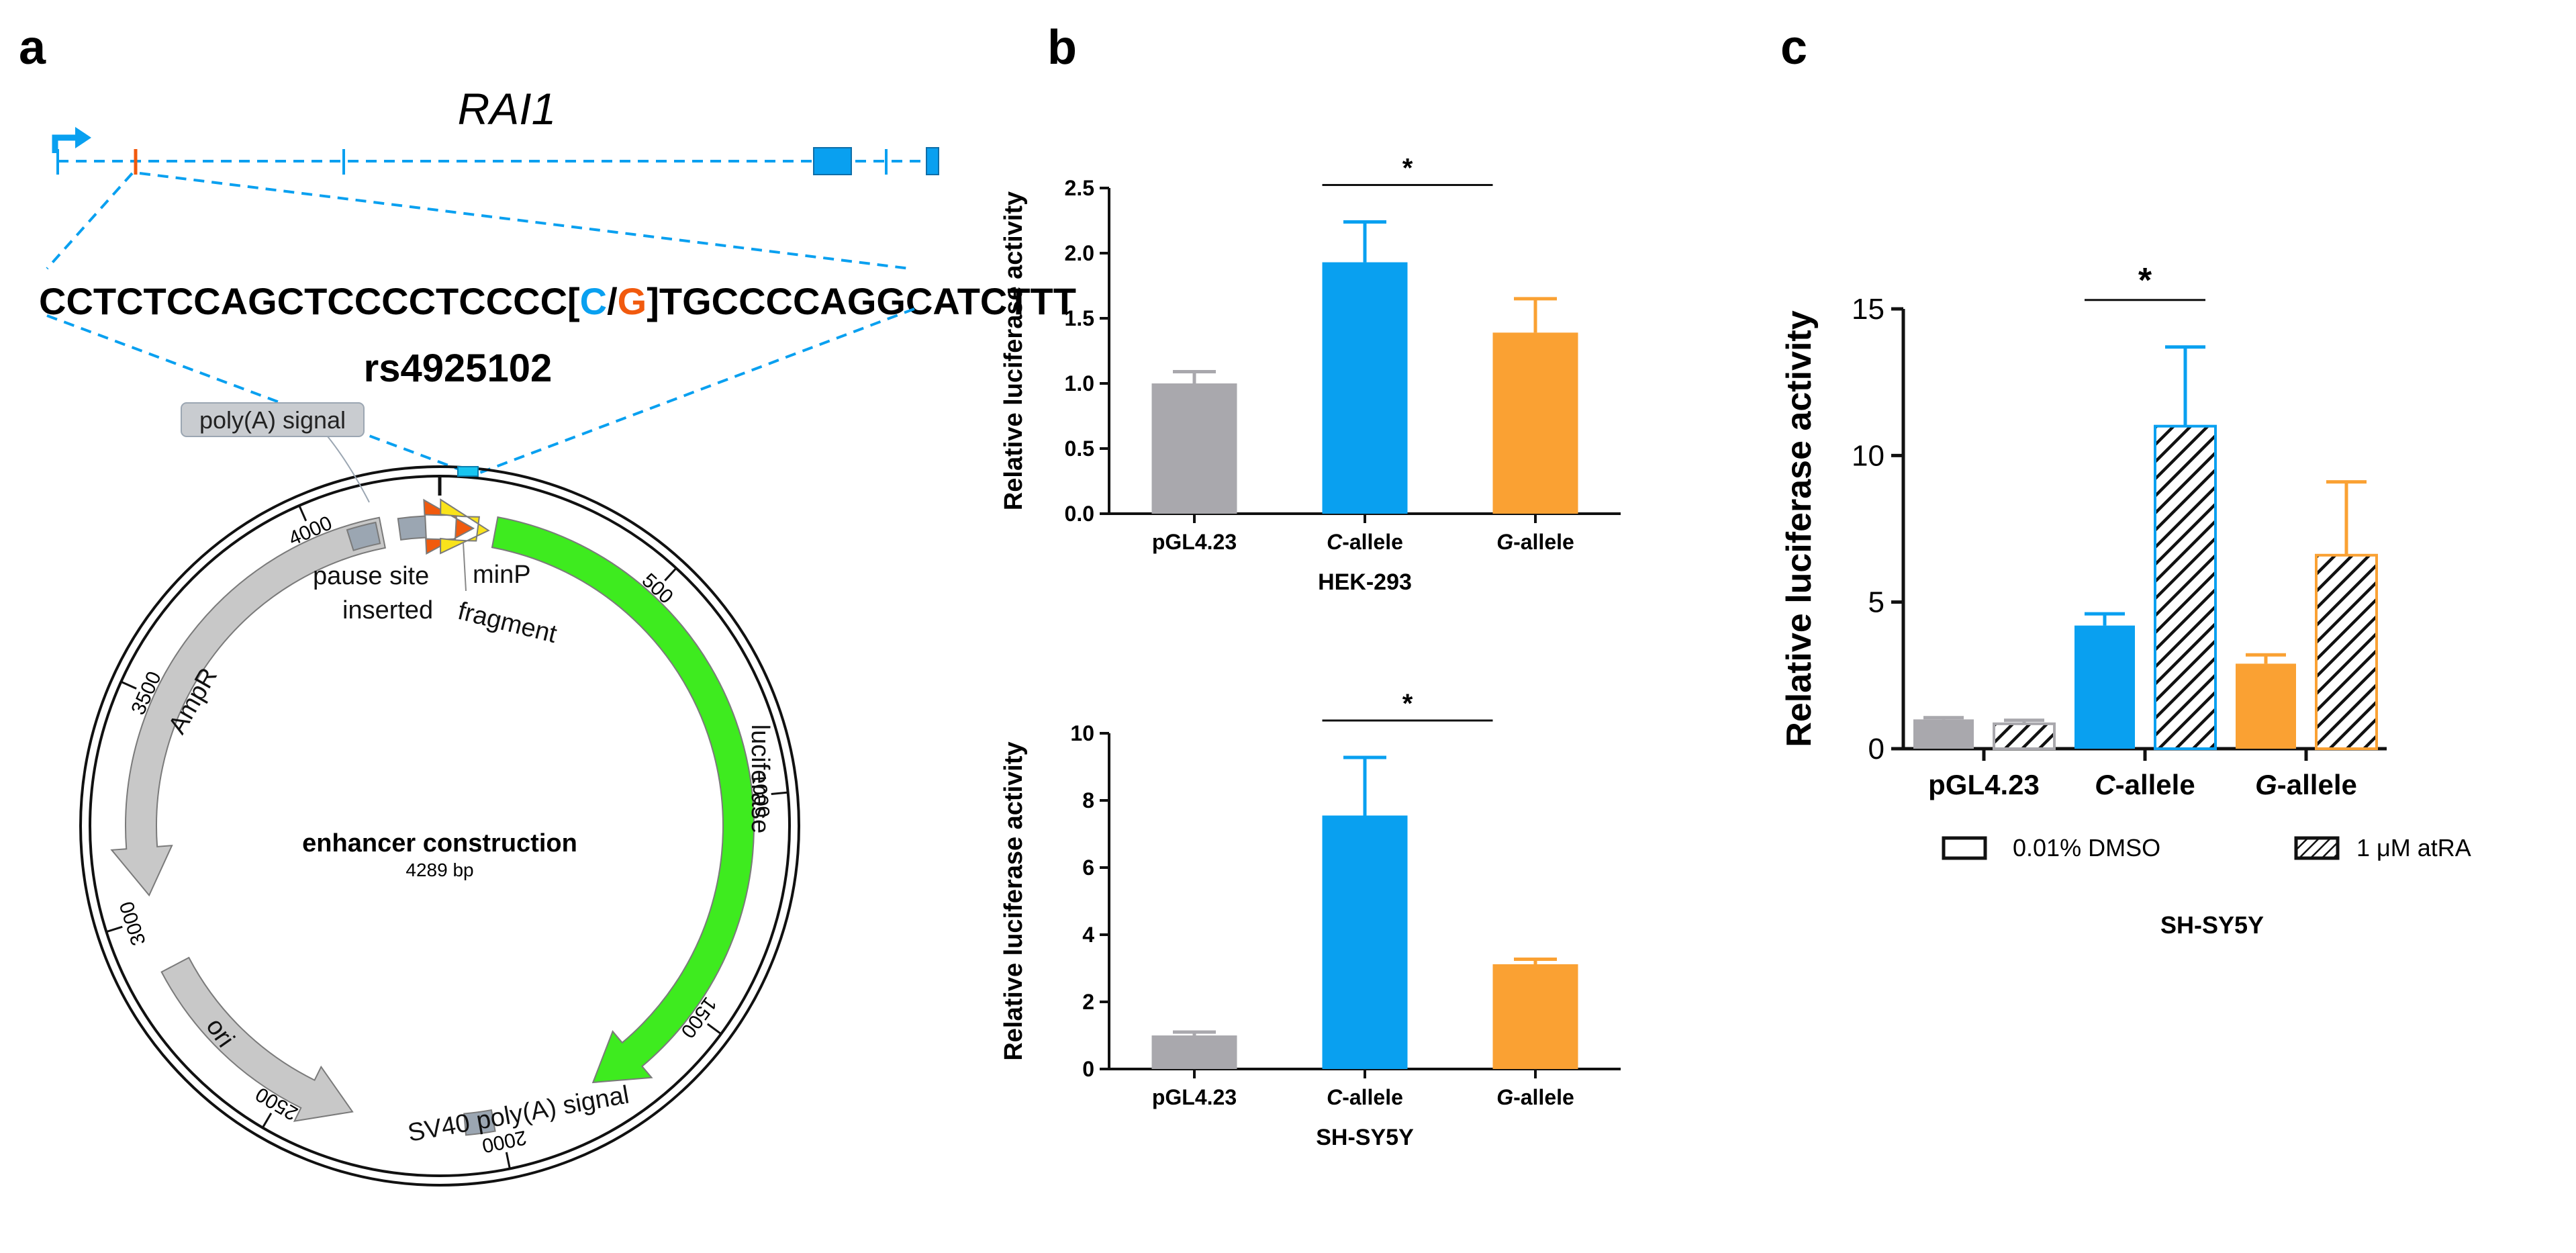 This screenshot has height=1253, width=2576. Describe the element at coordinates (507, 109) in the screenshot. I see `gene-name: RAI1` at that location.